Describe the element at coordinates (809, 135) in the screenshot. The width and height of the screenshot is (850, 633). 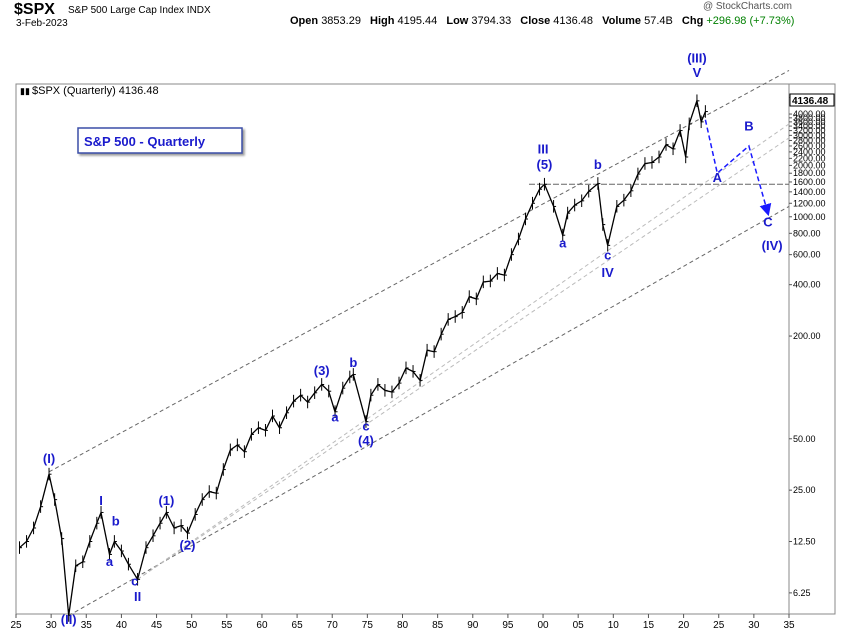
I see `y-tick-label: 3000.00` at that location.